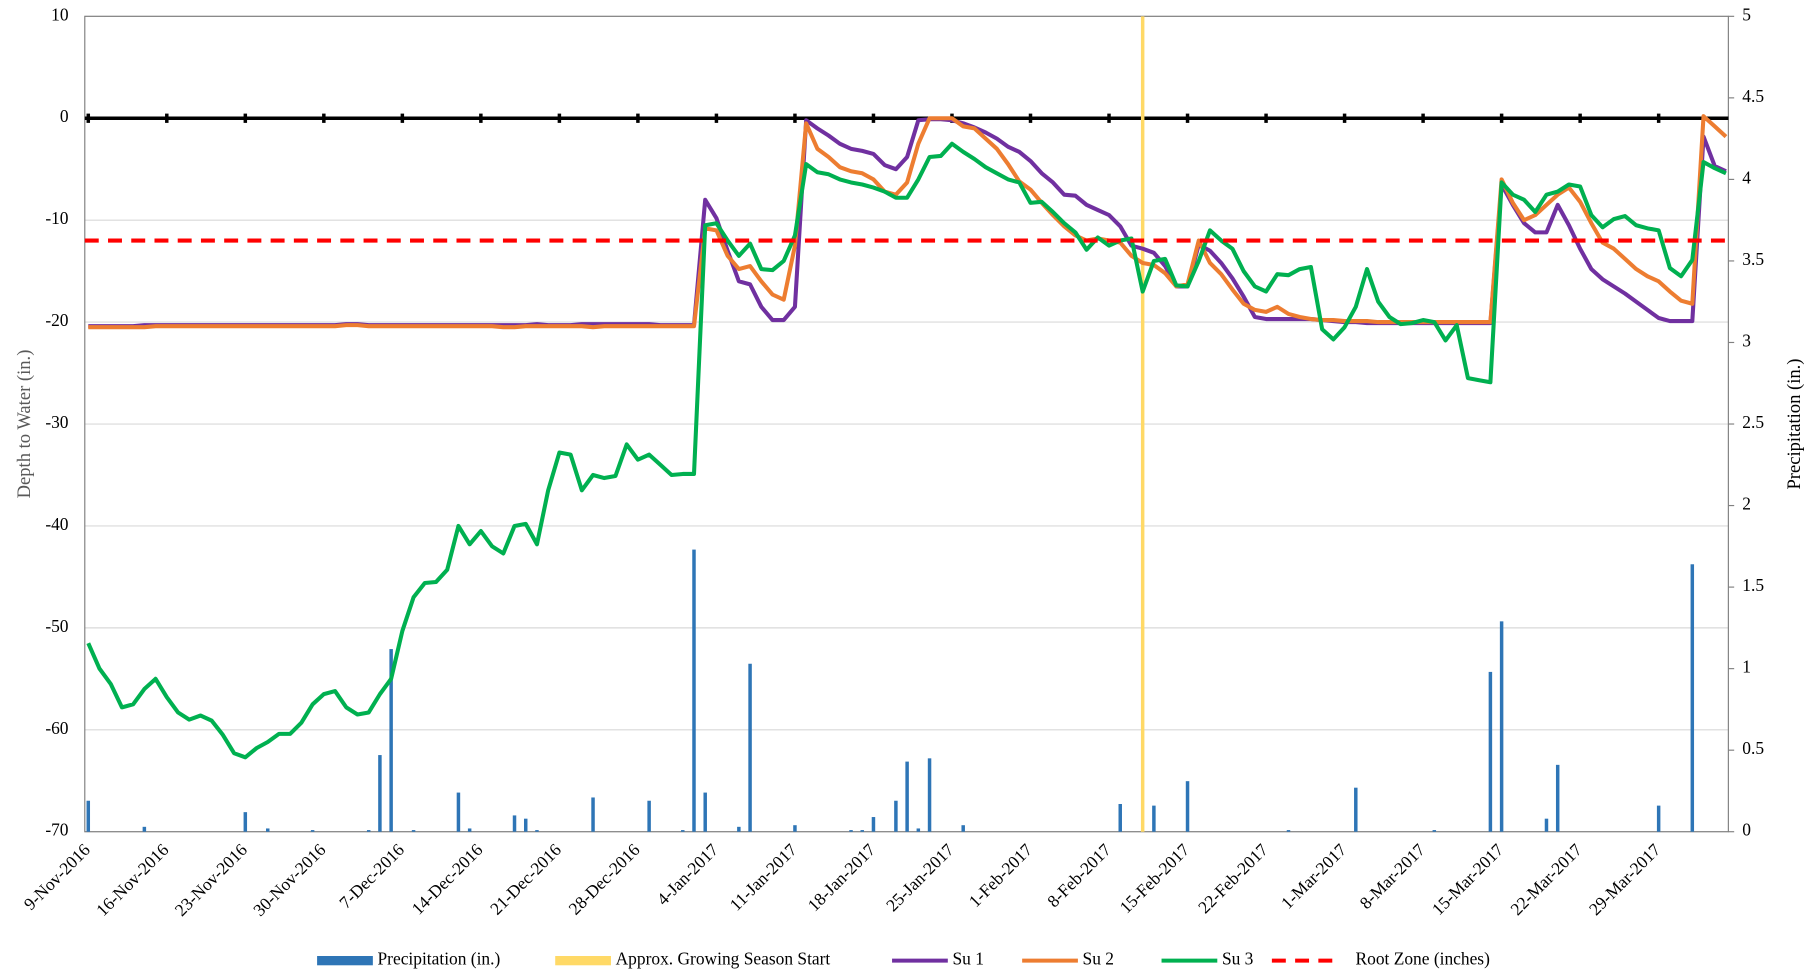 The image size is (1812, 970). I want to click on y2-tick-label: 3, so click(1746, 340).